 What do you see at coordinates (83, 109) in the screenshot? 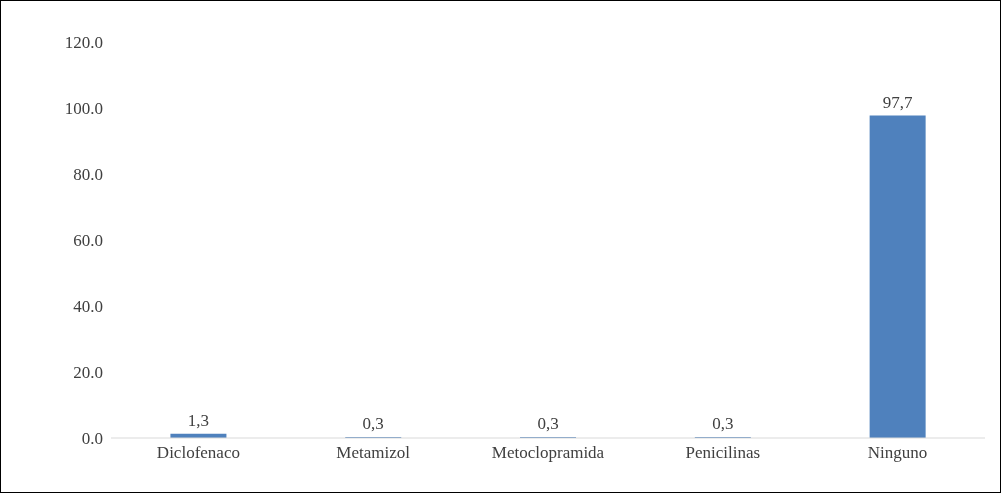
I see `y-tick-label: 100.0` at bounding box center [83, 109].